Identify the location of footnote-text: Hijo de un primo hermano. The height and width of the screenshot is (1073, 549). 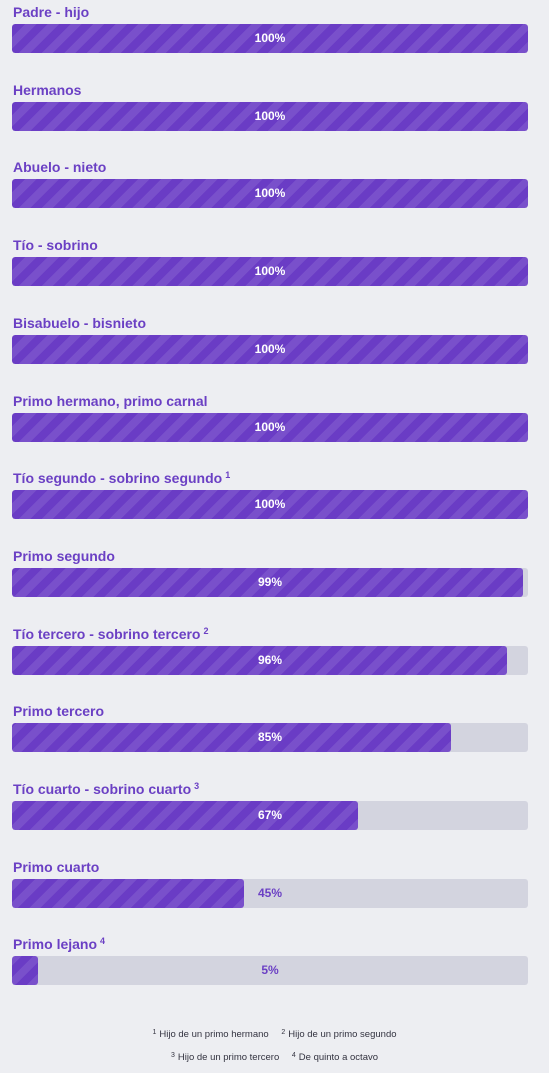
(214, 1034).